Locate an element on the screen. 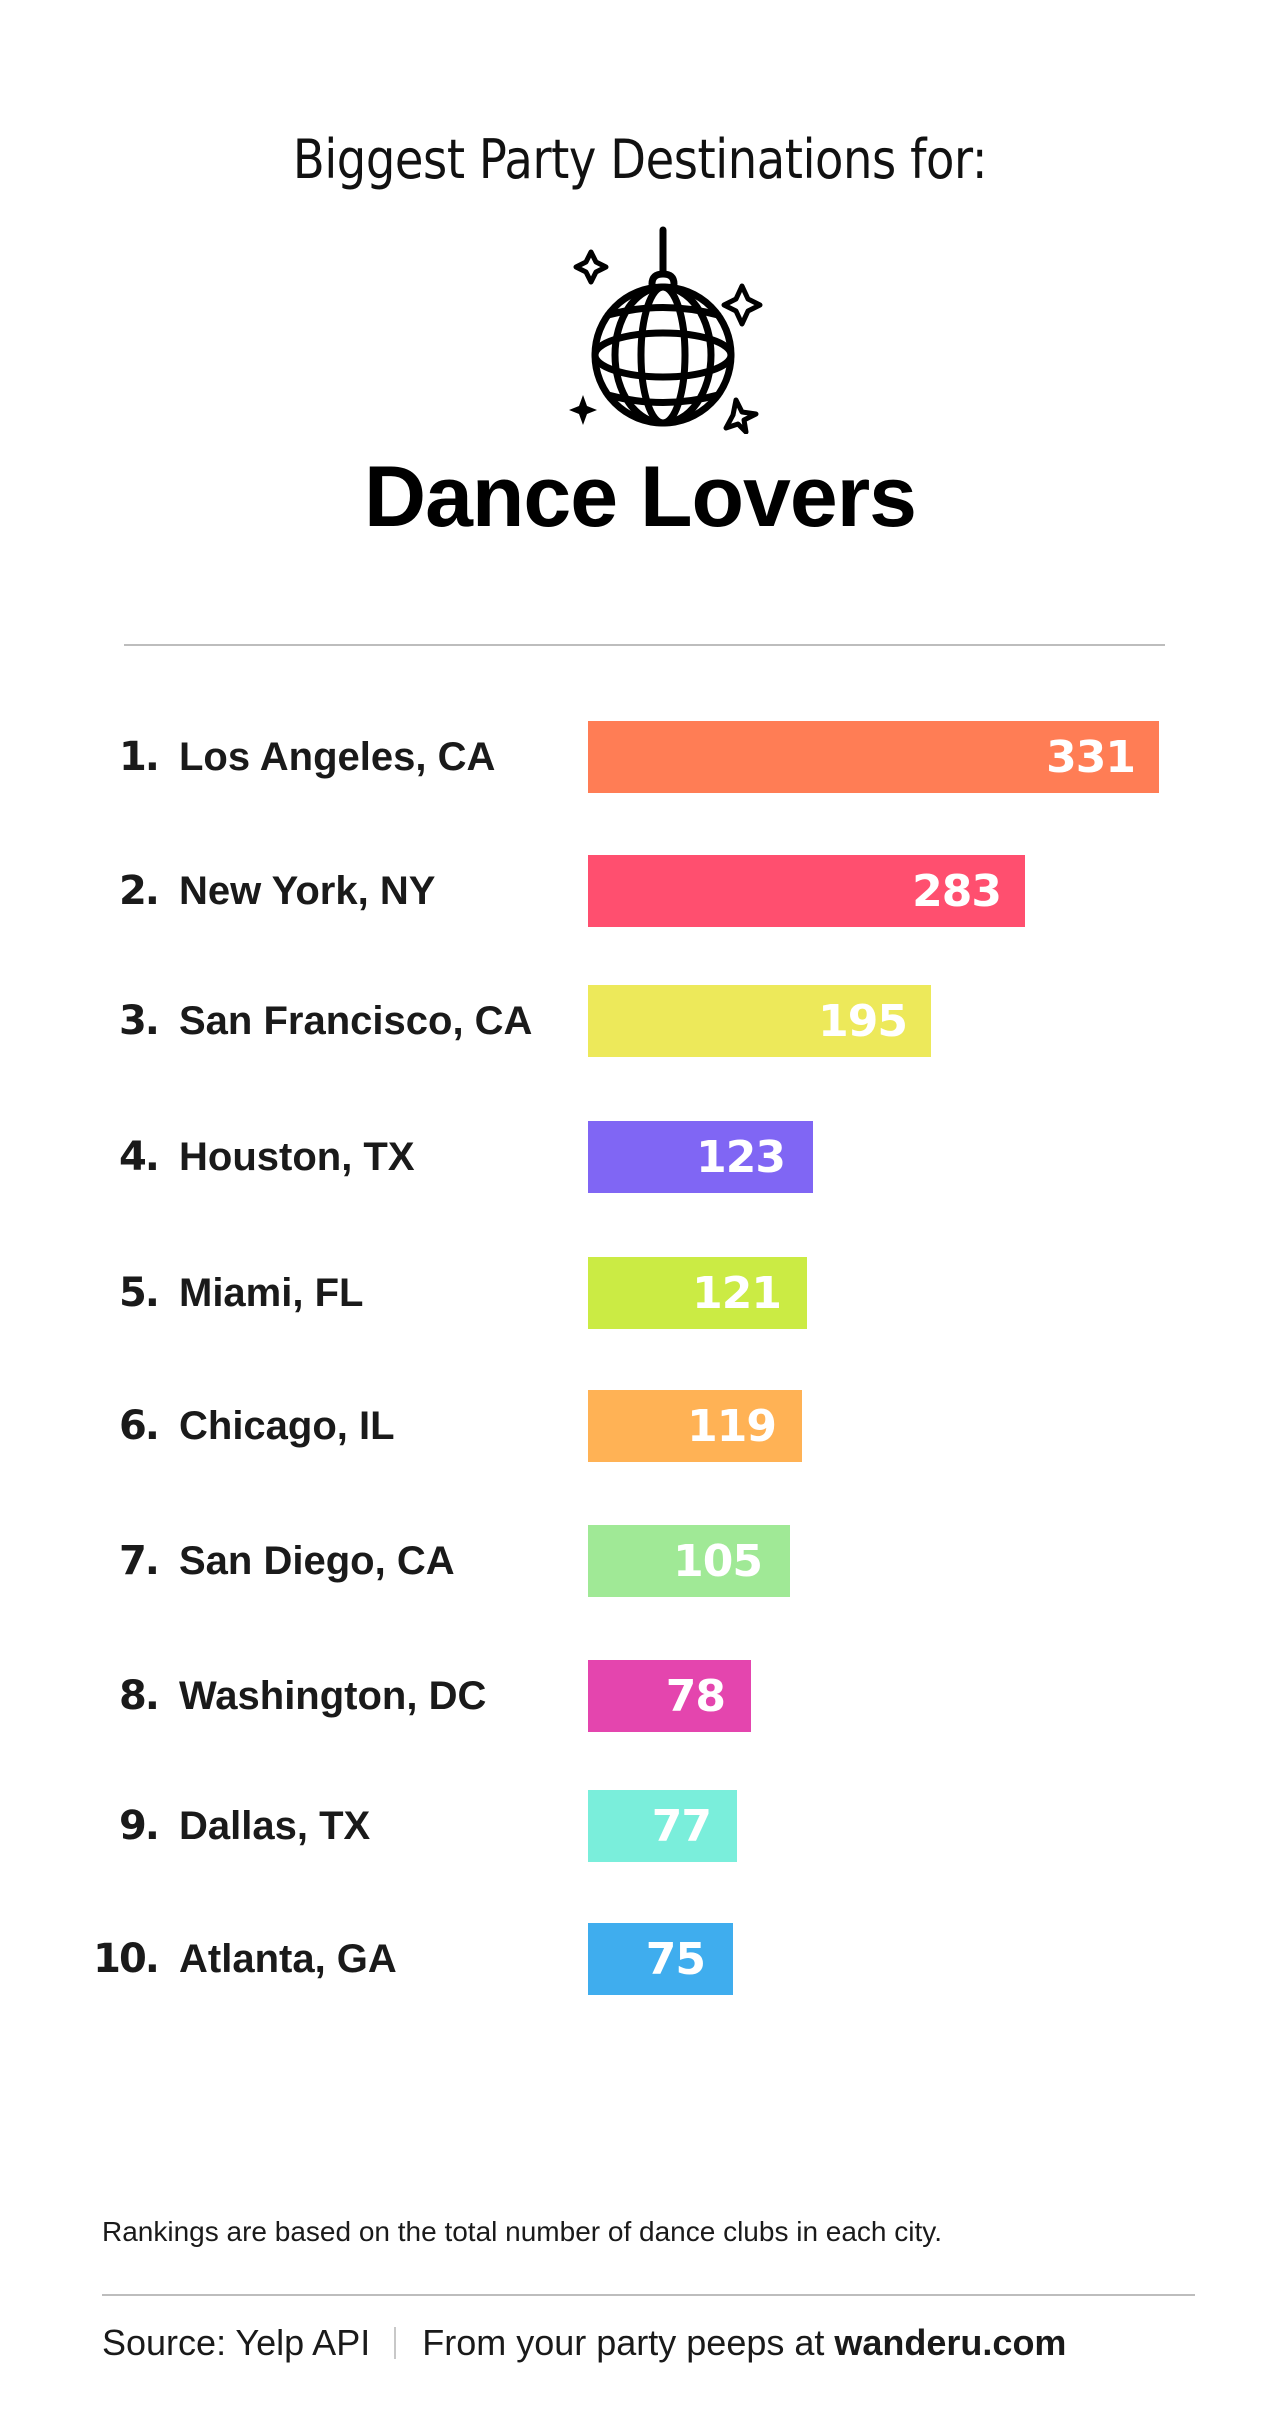 Image resolution: width=1280 pixels, height=2432 pixels. bar-value: 283 is located at coordinates (957, 891).